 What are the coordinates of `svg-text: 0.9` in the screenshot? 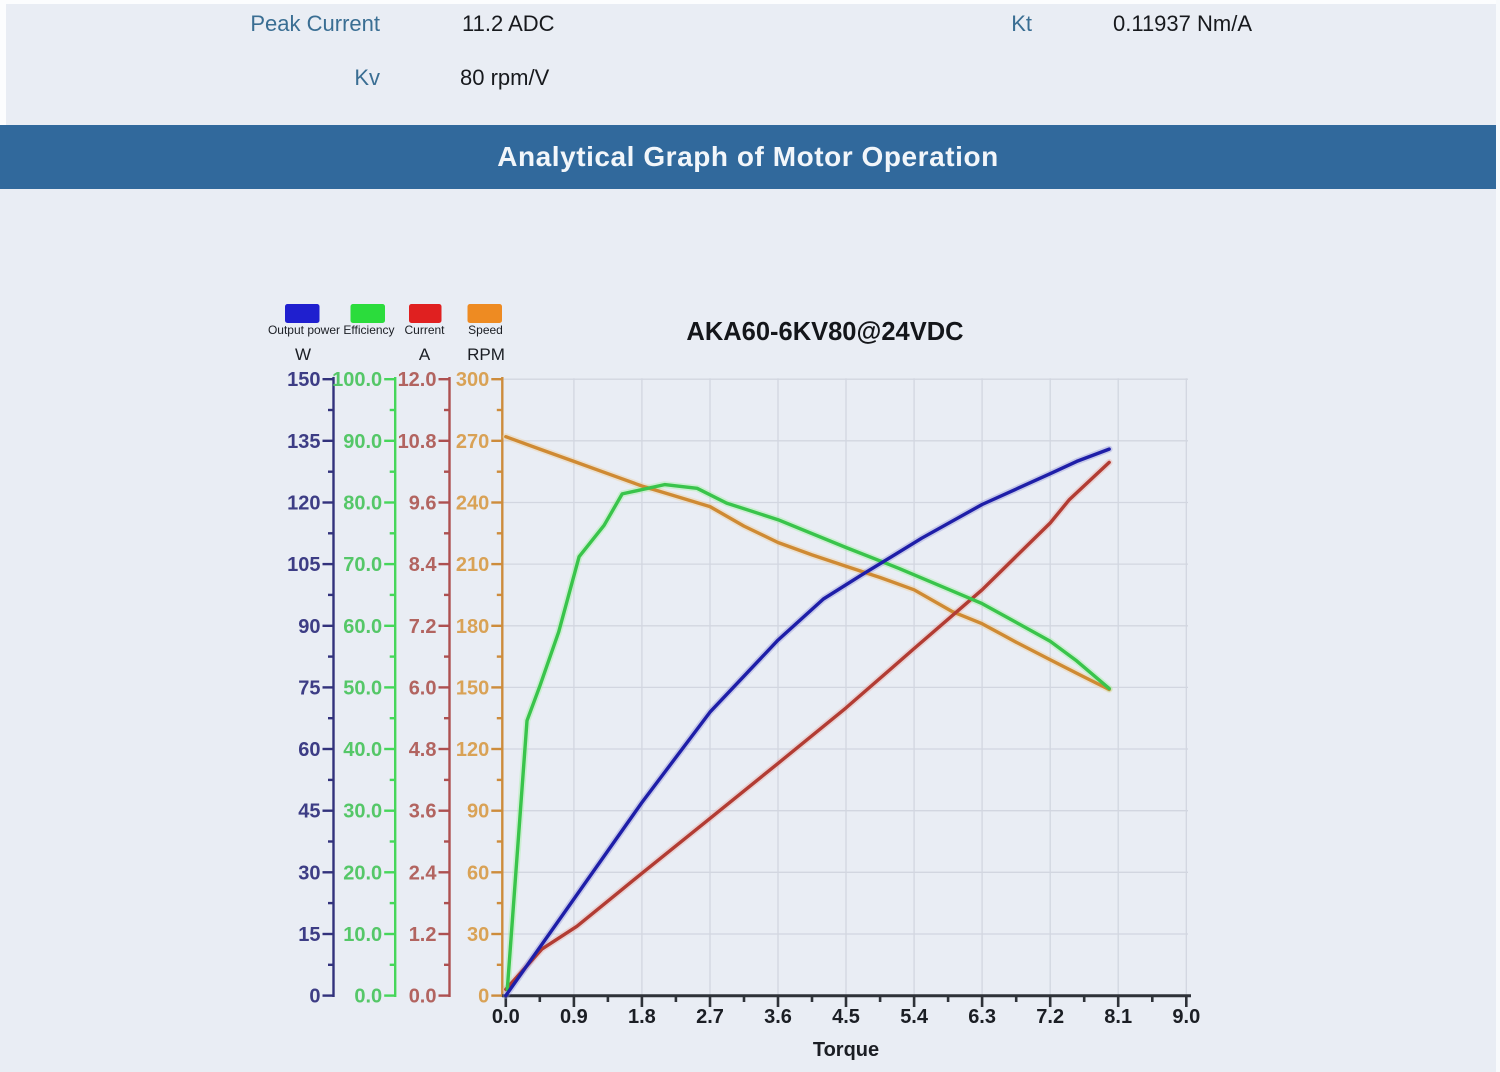 It's located at (574, 1017).